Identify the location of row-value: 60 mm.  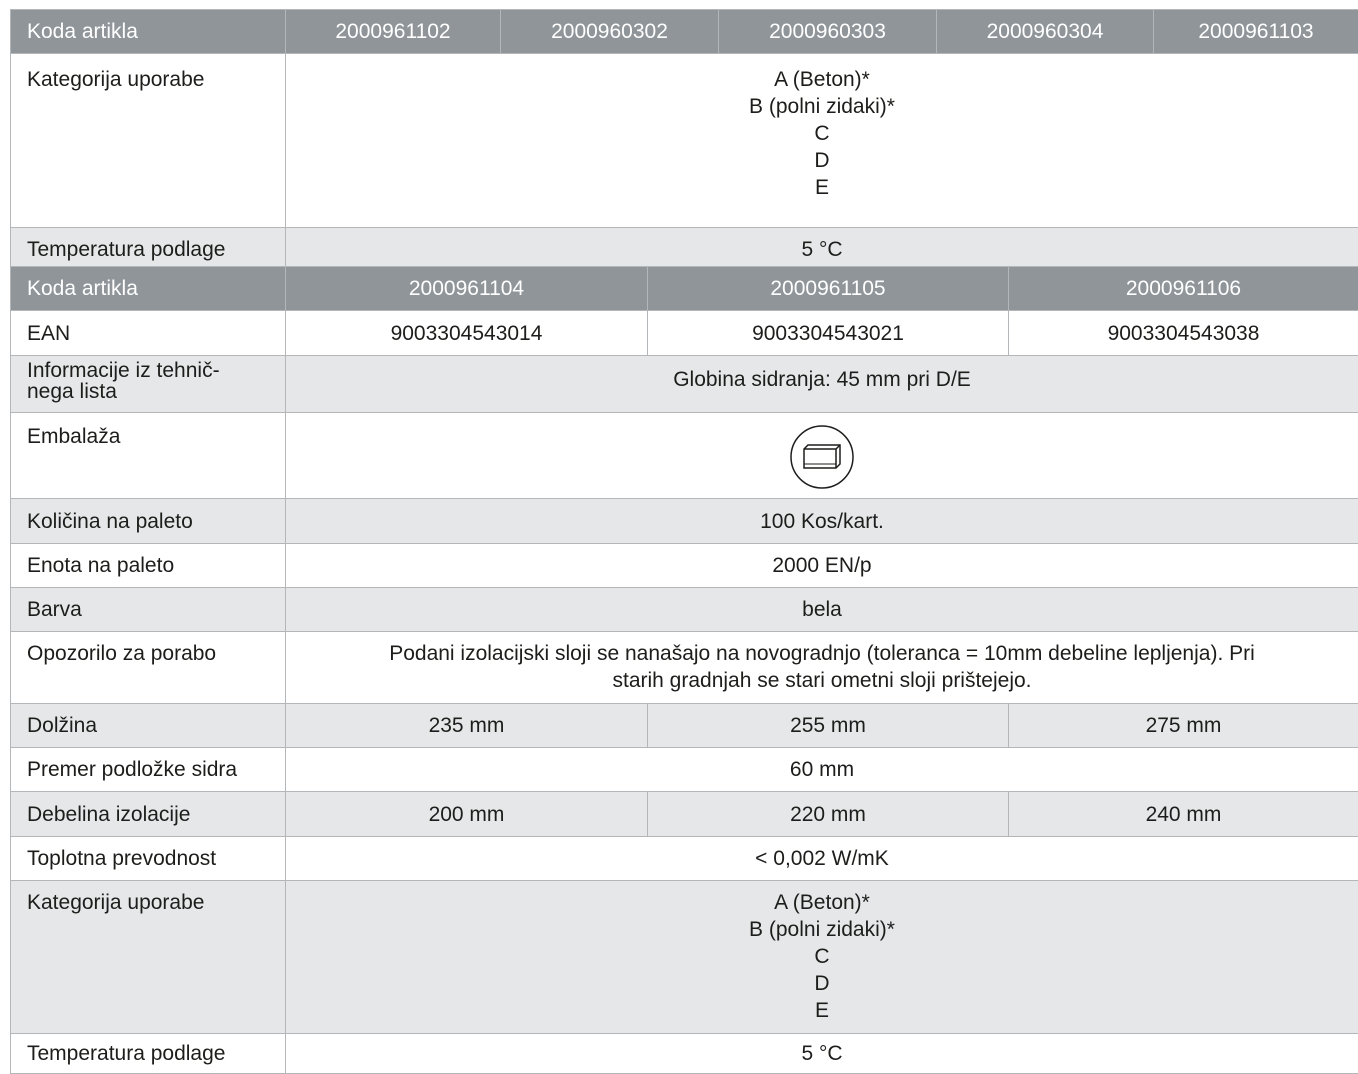
(821, 769).